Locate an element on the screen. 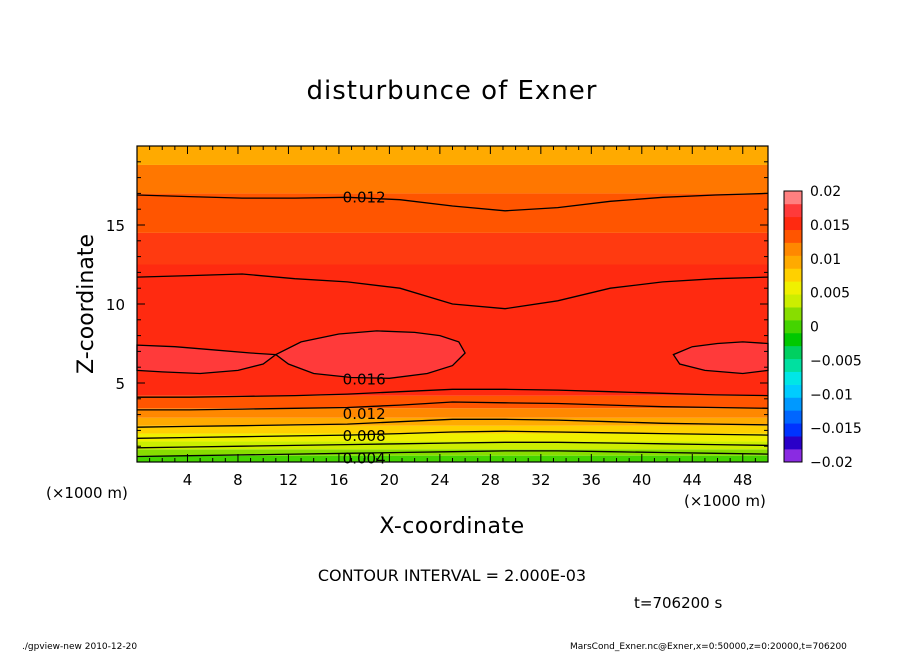 The image size is (904, 654). x-tick-label-11: 48 is located at coordinates (742, 480).